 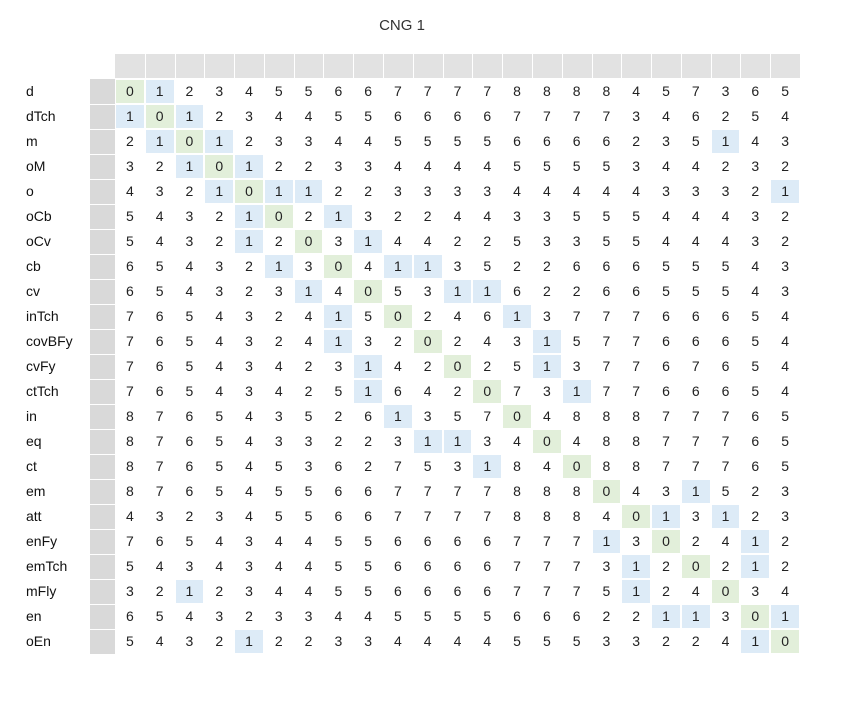 What do you see at coordinates (41, 116) in the screenshot?
I see `row-label: dTch` at bounding box center [41, 116].